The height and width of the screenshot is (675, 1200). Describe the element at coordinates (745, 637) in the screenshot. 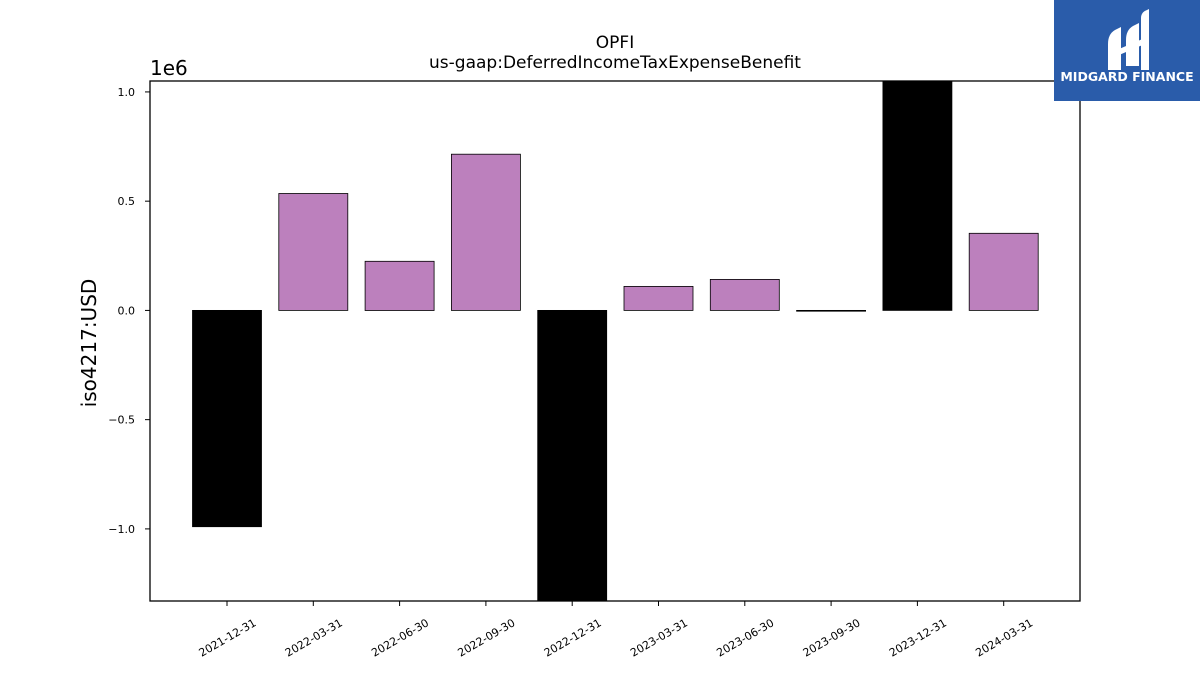

I see `x-tick-label: 2023-06-30` at that location.